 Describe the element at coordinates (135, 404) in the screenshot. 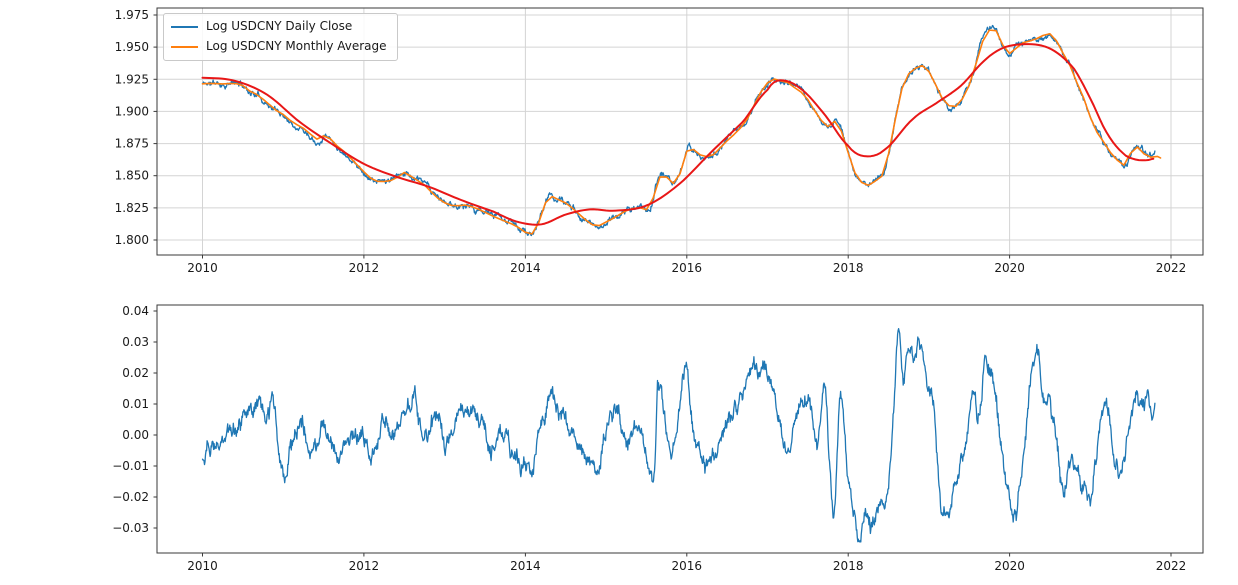

I see `svg-text: 0.01` at that location.